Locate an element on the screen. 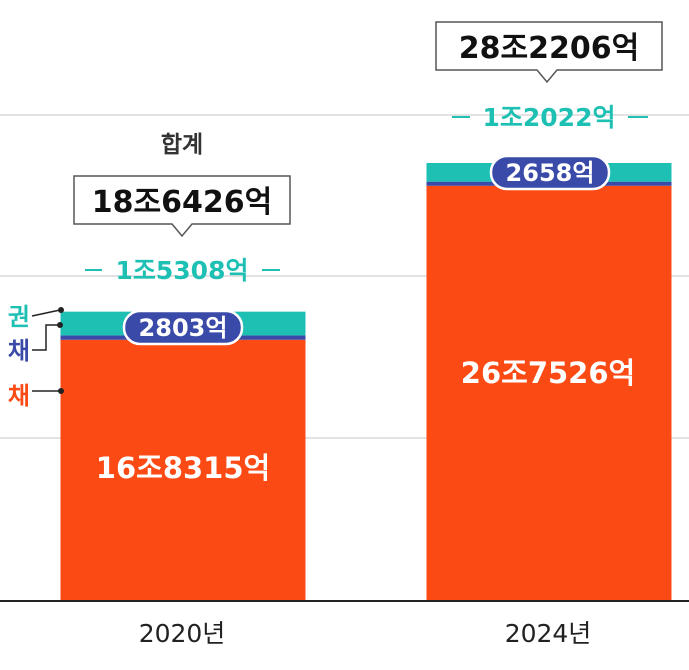  total-box-2024 is located at coordinates (549, 52).